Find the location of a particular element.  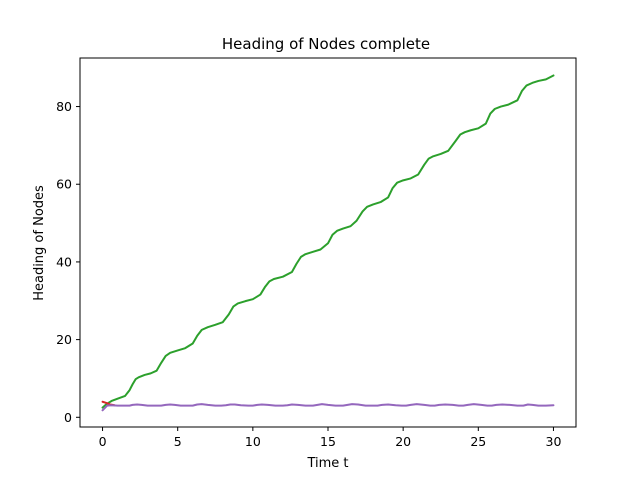

x-axis-ticks: 0 5 10 15 20 25 30 is located at coordinates (330, 438).